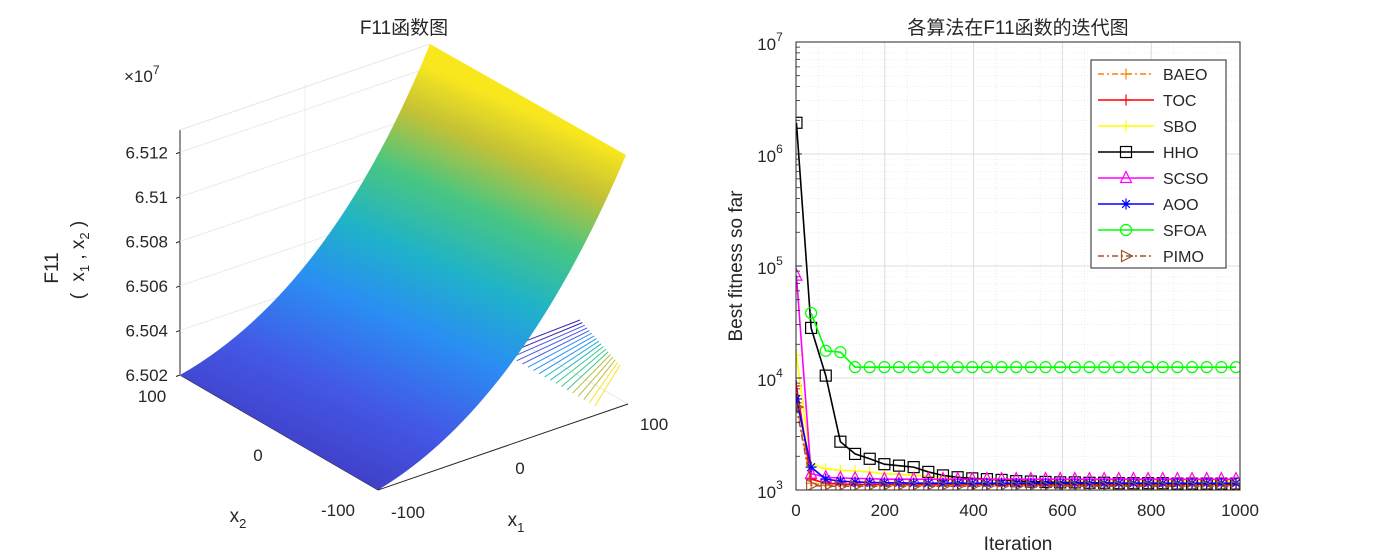  I want to click on z-tick-label: 6.512, so click(146, 152).